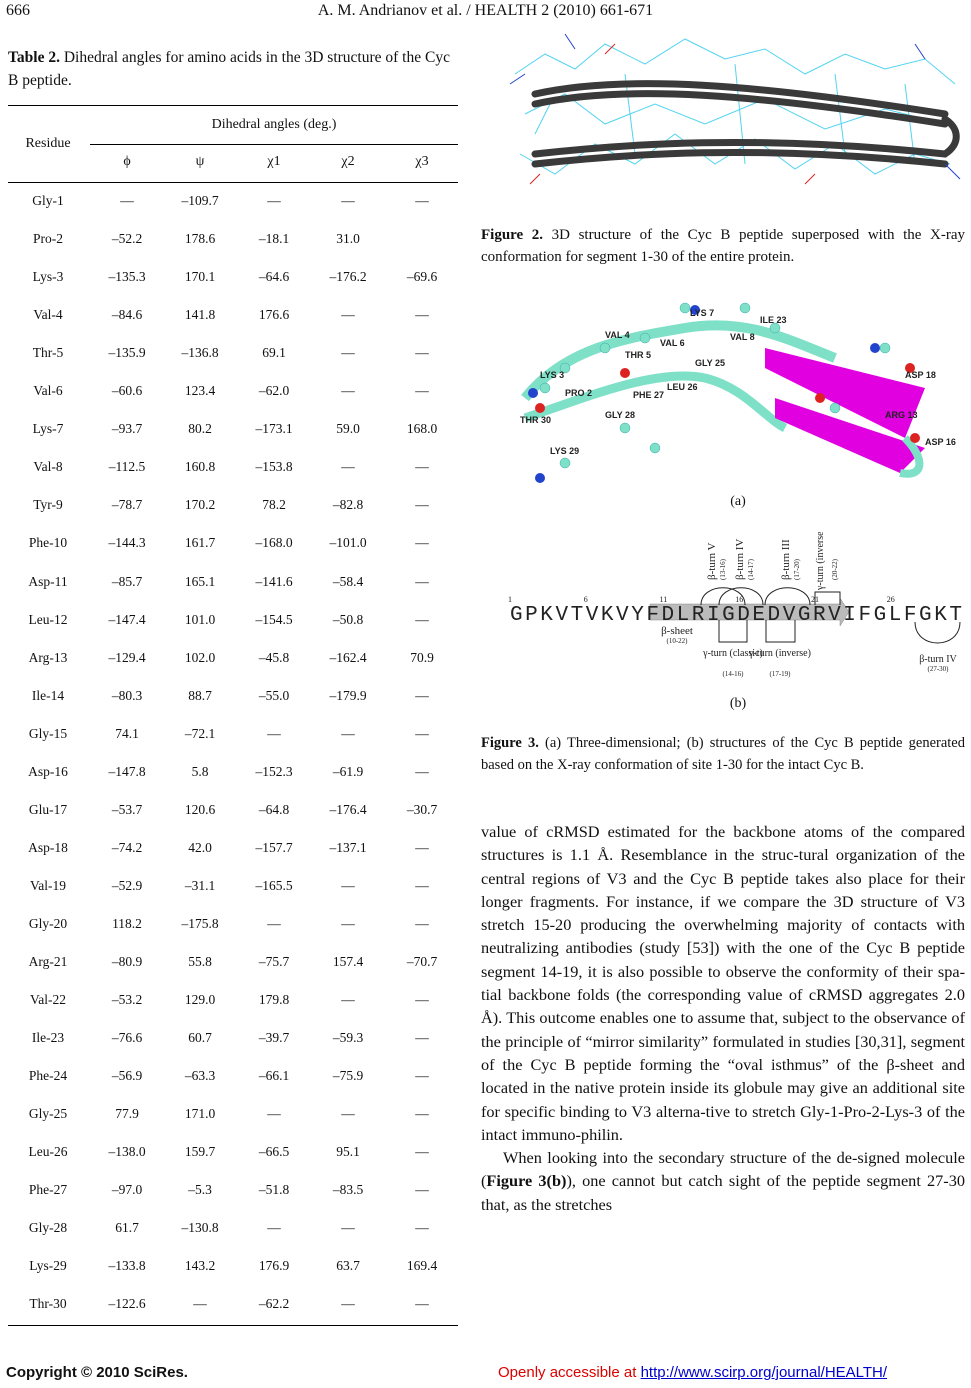  Describe the element at coordinates (48, 353) in the screenshot. I see `residue-name: Thr-5` at that location.